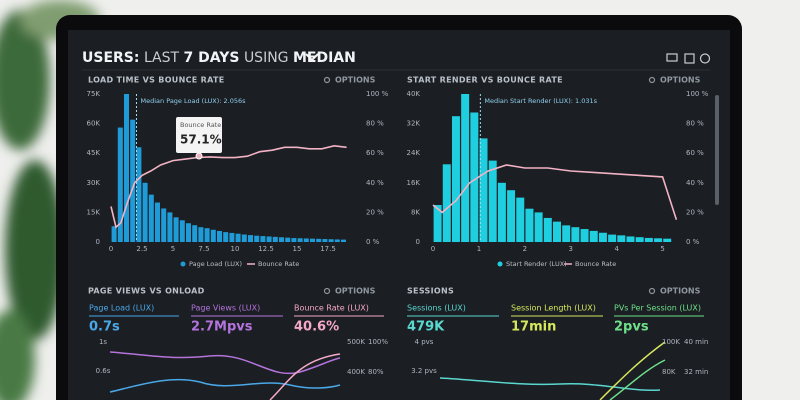 This screenshot has height=400, width=800. I want to click on header-part: LAST, so click(162, 58).